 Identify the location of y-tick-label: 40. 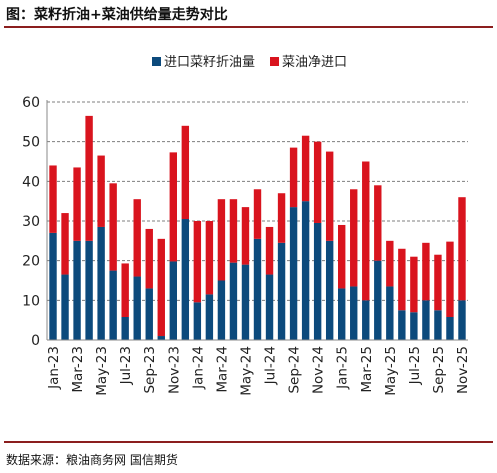
(31, 182).